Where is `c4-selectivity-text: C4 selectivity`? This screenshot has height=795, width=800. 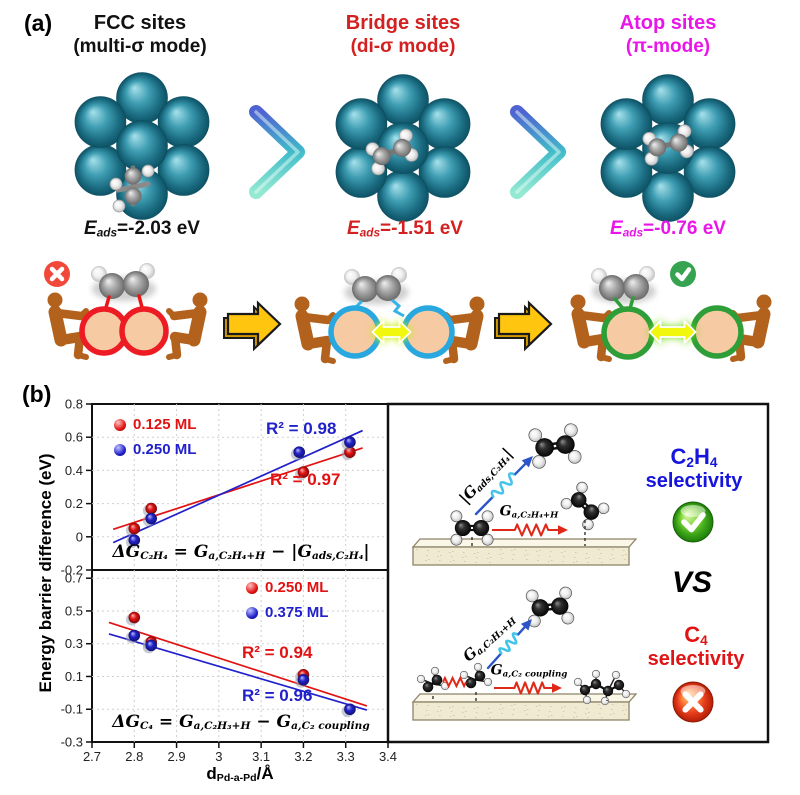 c4-selectivity-text: C4 selectivity is located at coordinates (696, 646).